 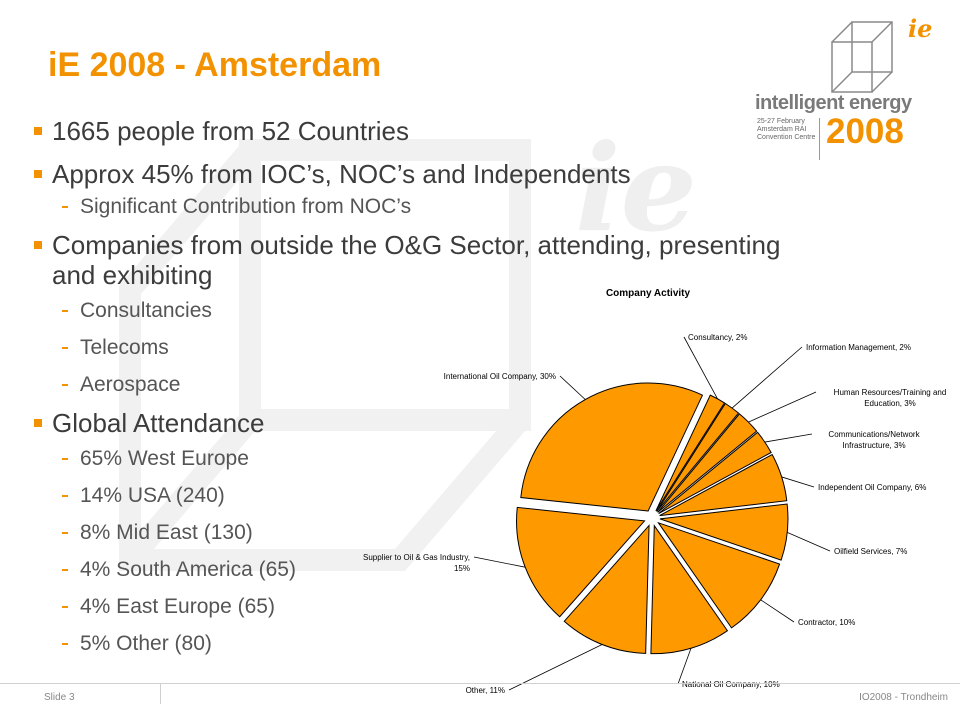 What do you see at coordinates (434, 644) in the screenshot?
I see `sub-bullet-item: 5% Other (80)` at bounding box center [434, 644].